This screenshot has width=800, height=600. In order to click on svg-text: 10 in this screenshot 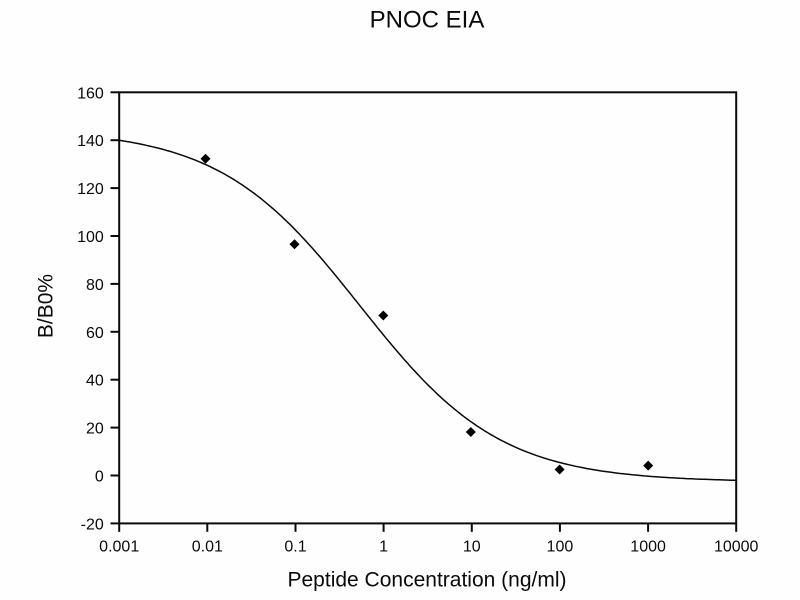, I will do `click(472, 546)`.